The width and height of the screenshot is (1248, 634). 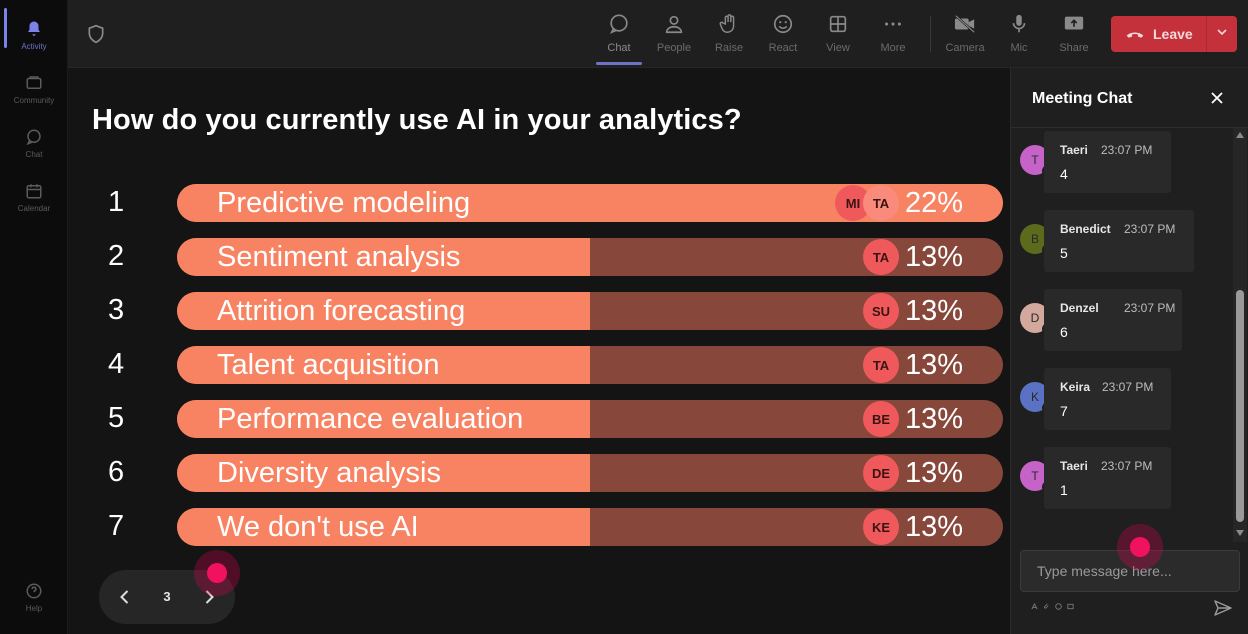 I want to click on calendar-icon, so click(x=34, y=191).